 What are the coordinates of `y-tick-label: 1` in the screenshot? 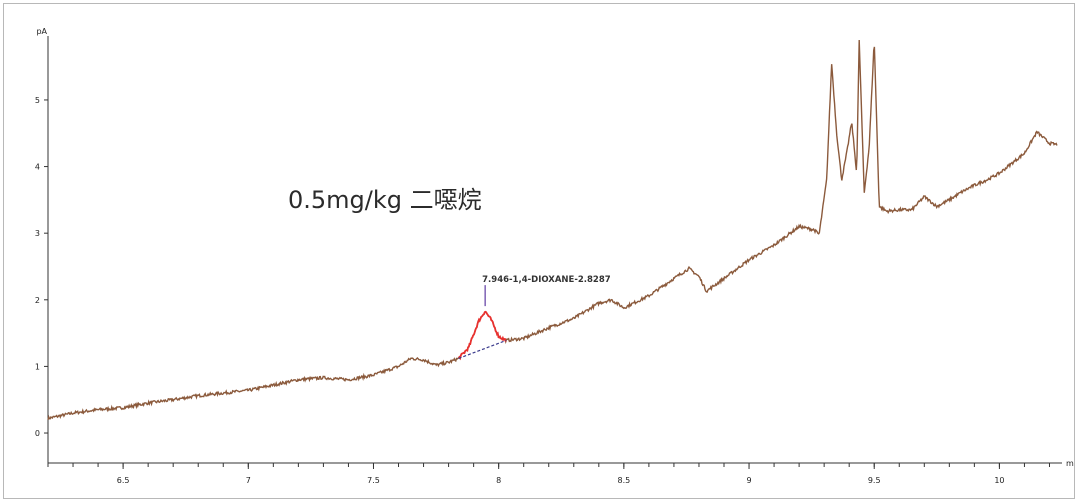 It's located at (37, 366).